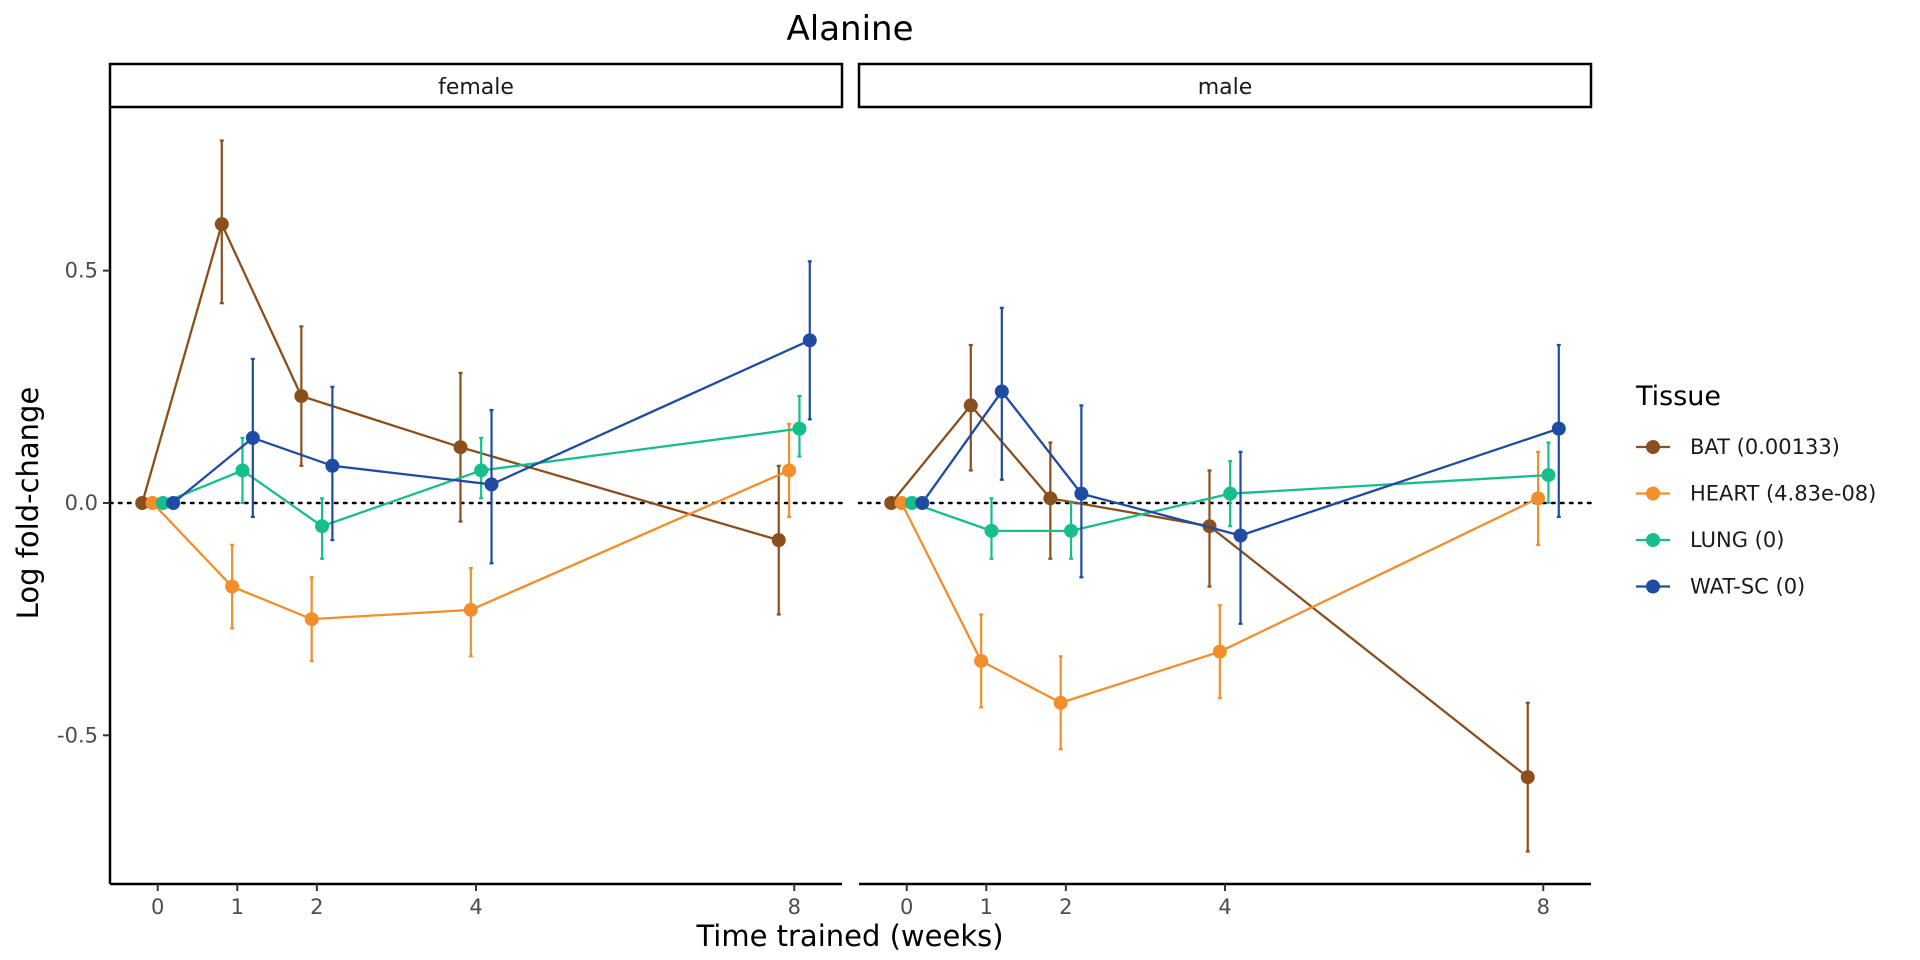 The width and height of the screenshot is (1920, 960). Describe the element at coordinates (1678, 396) in the screenshot. I see `legend-title: Tissue` at that location.